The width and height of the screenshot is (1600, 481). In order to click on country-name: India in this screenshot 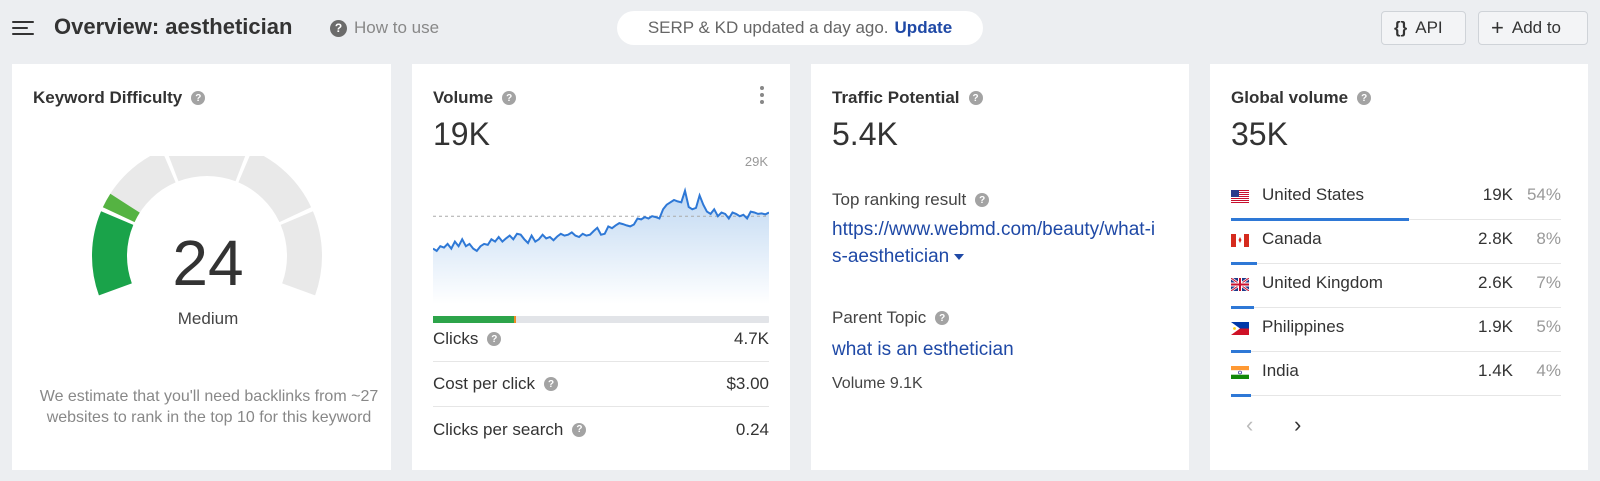, I will do `click(1280, 370)`.